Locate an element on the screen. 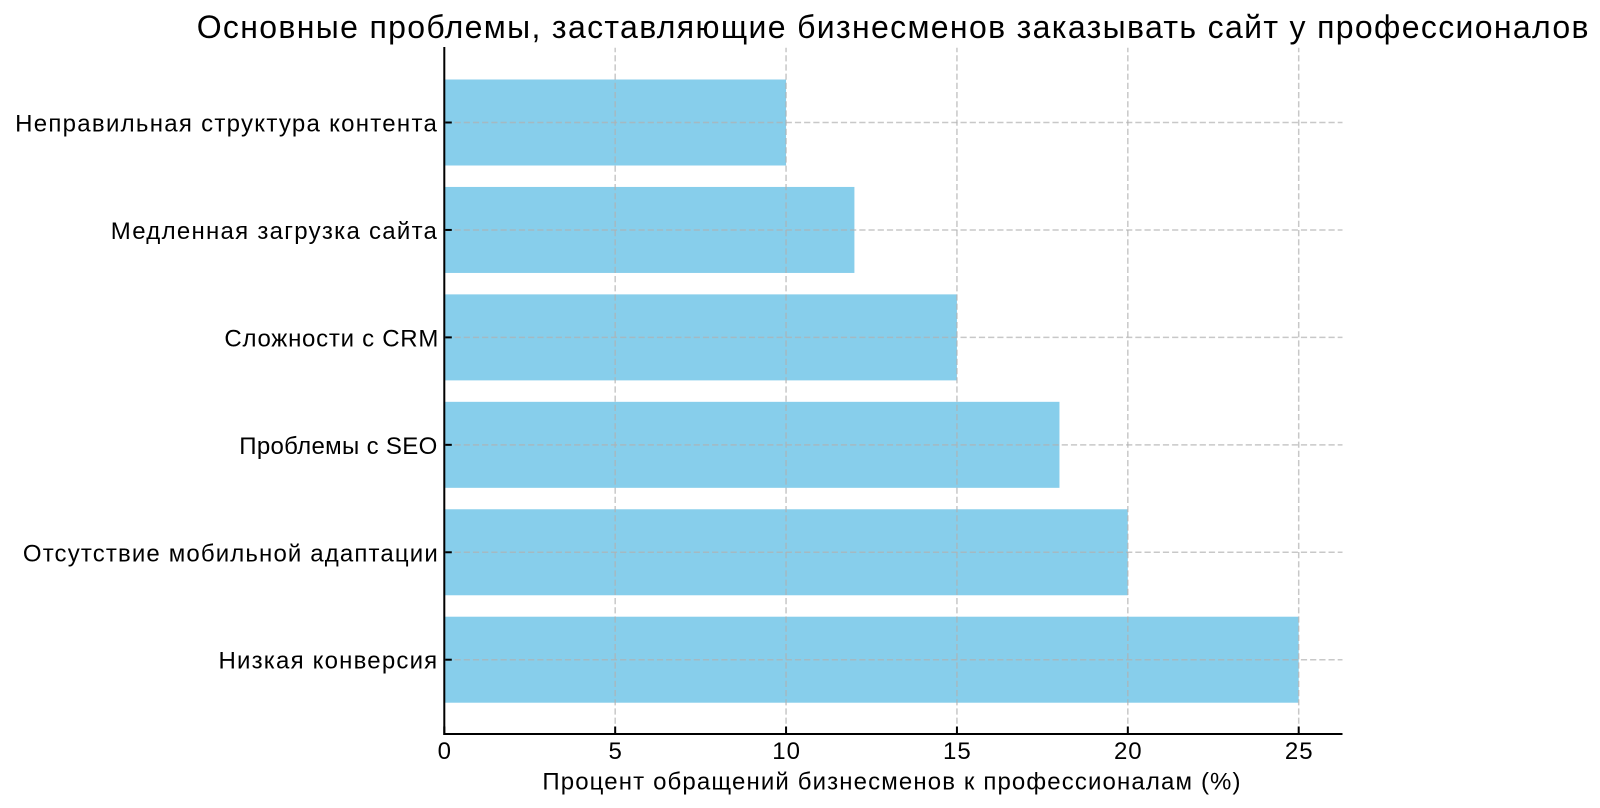  svg-text: Отсутствие мобильной адаптации is located at coordinates (231, 553).